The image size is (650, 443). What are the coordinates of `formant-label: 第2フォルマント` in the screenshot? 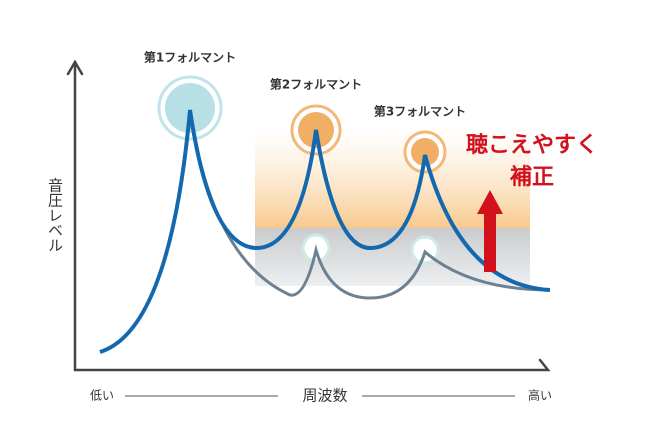 It's located at (316, 84).